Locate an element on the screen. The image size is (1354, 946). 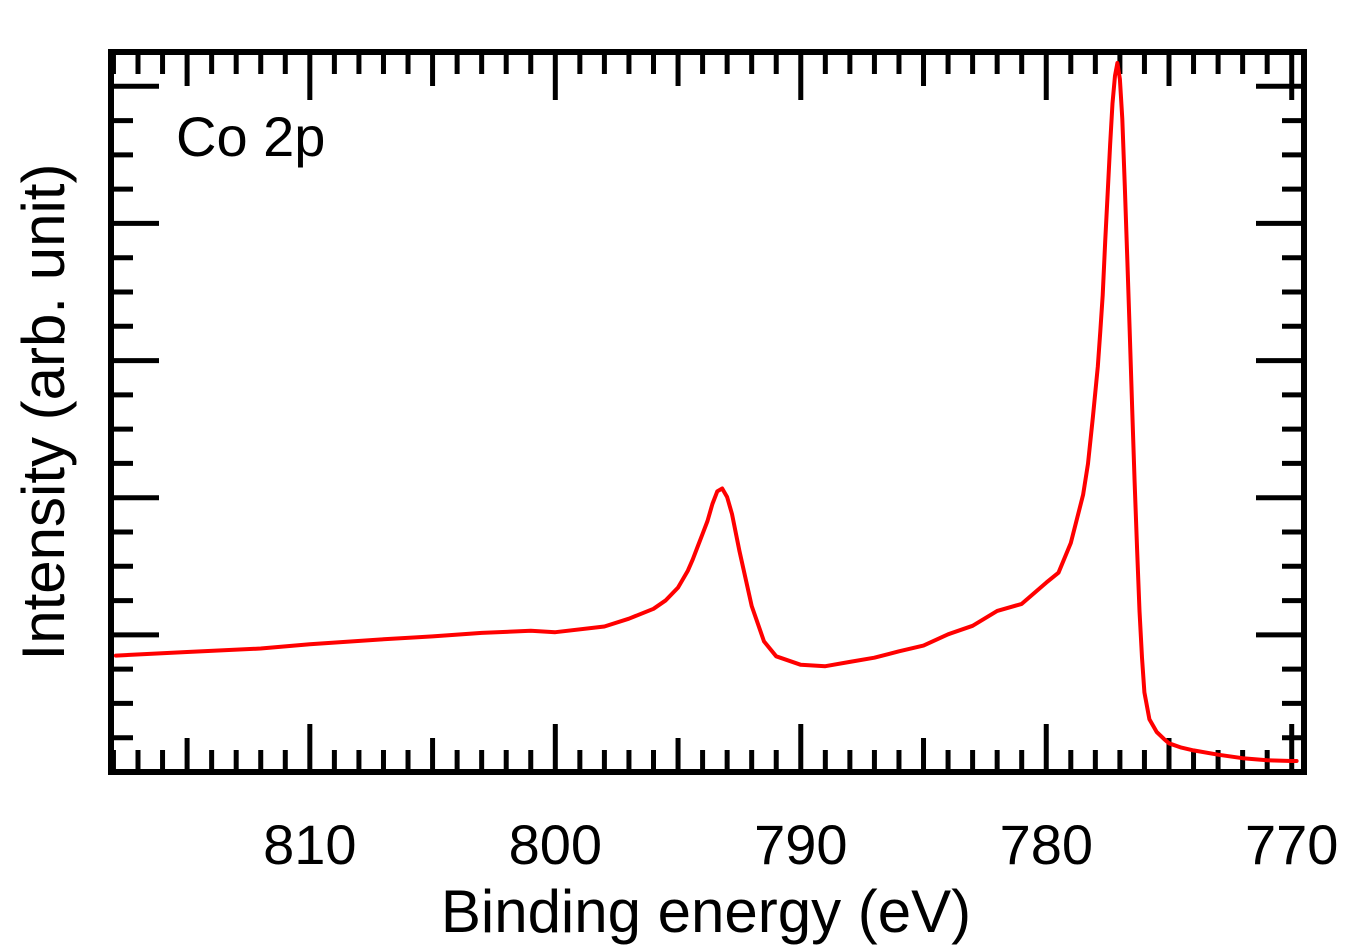
y-axis-title: Intensity (arb. unit) is located at coordinates (43, 412).